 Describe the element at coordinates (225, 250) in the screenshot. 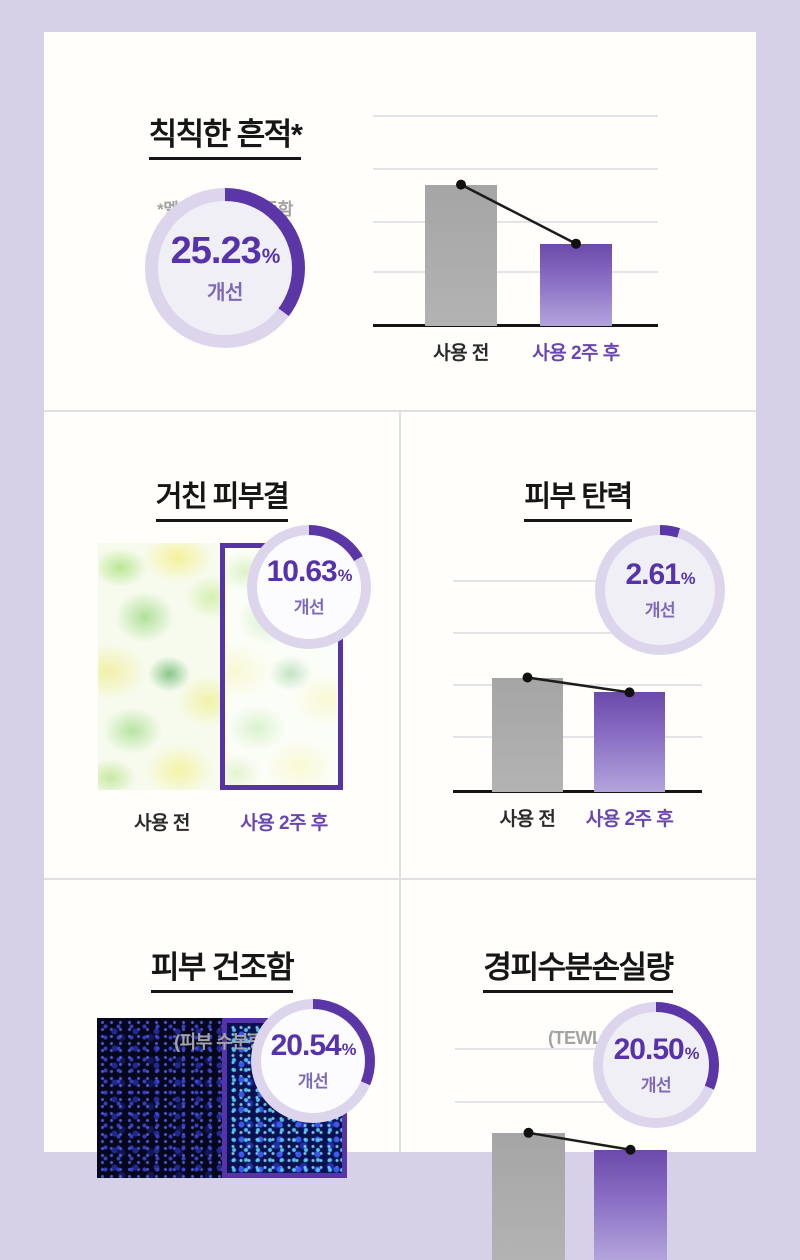

I see `improvement-value: 25.23%` at that location.